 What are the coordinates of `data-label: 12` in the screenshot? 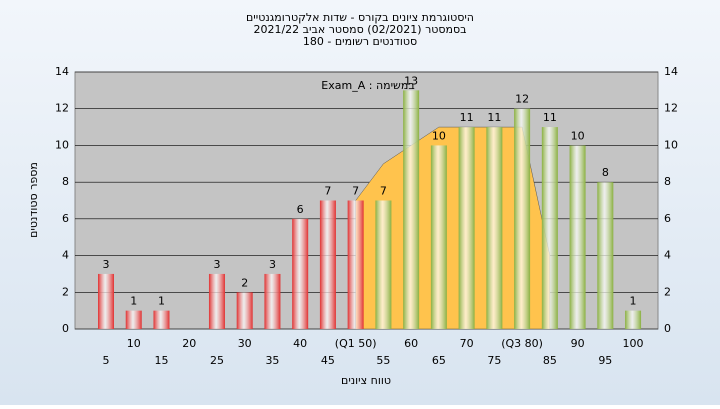 It's located at (522, 99).